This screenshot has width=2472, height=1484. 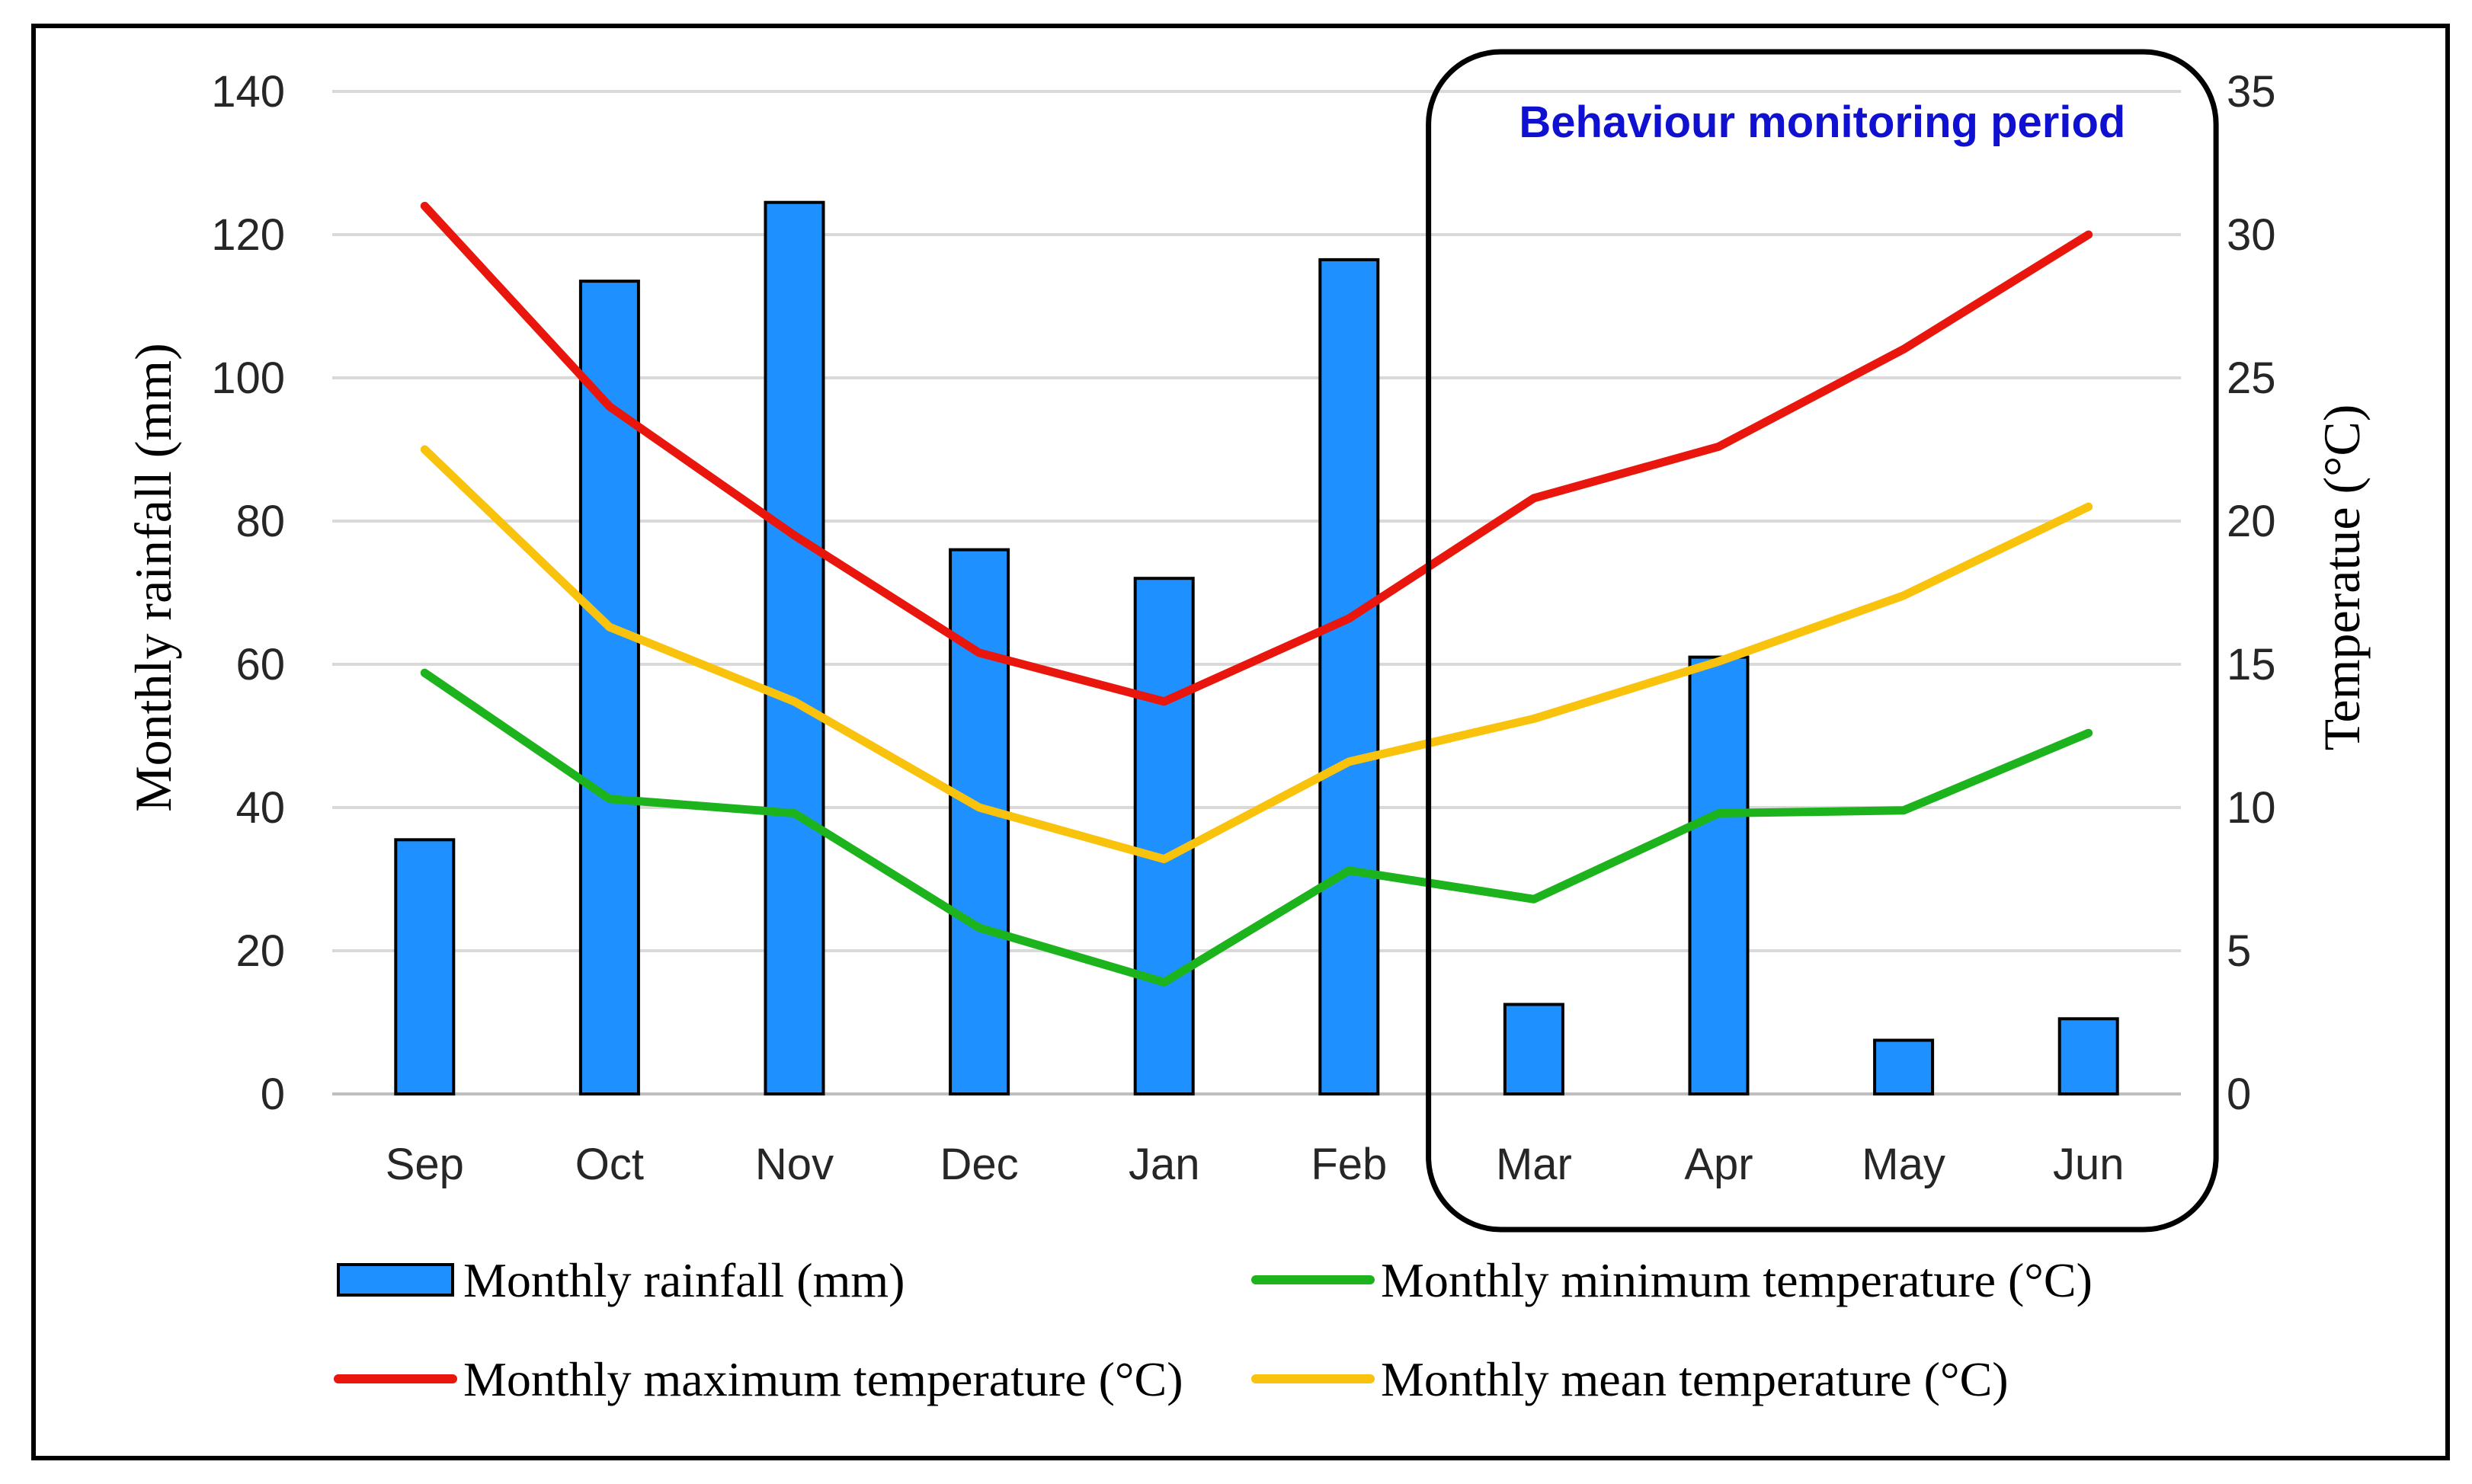 I want to click on right-tick-label: 10, so click(x=2251, y=808).